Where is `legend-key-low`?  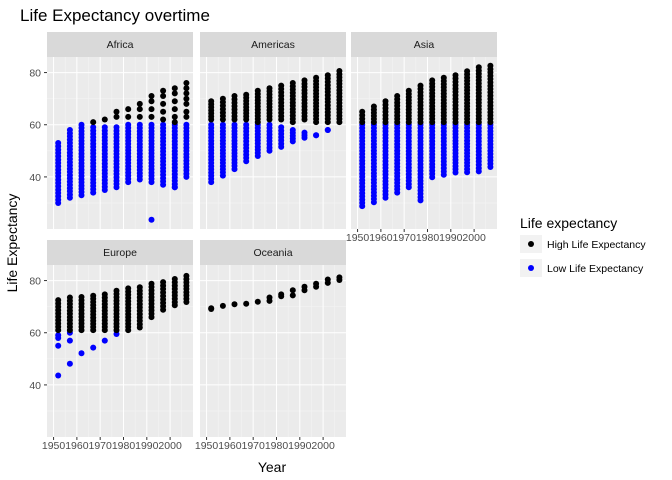
legend-key-low is located at coordinates (531, 268).